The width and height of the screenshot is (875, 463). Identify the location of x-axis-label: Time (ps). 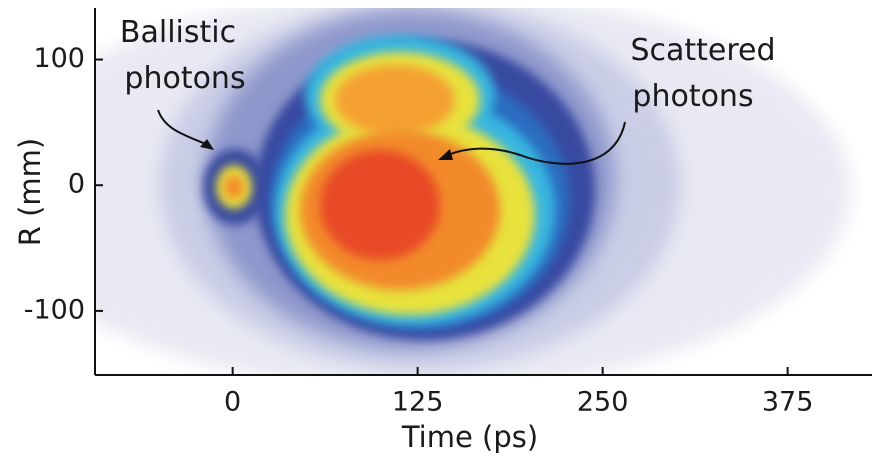
(469, 437).